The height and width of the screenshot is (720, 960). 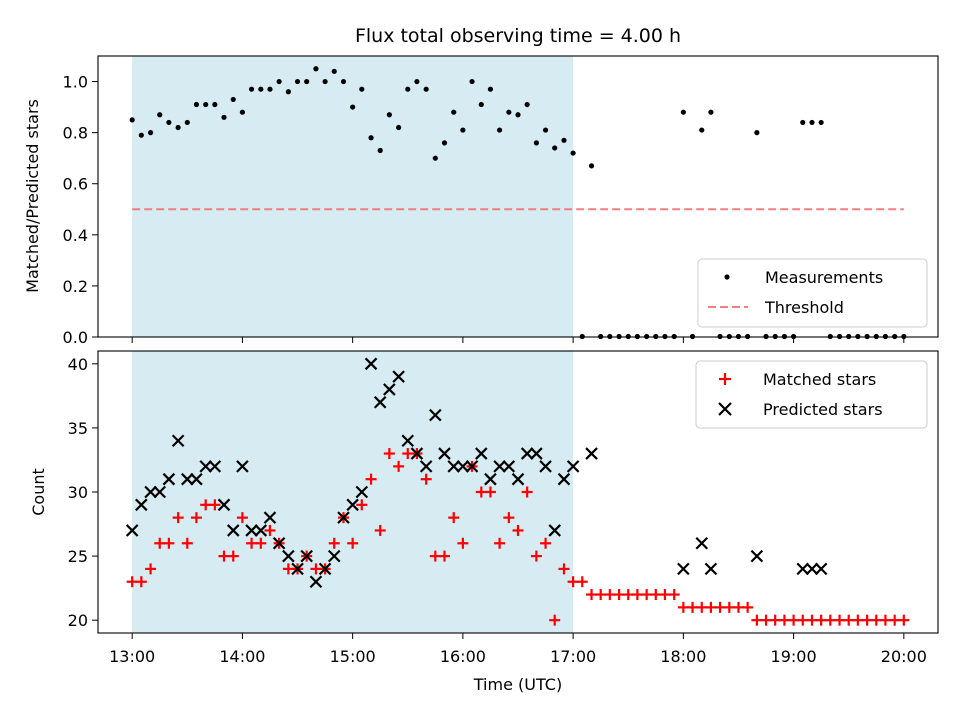 I want to click on top-ytick-label: 0.6, so click(x=75, y=184).